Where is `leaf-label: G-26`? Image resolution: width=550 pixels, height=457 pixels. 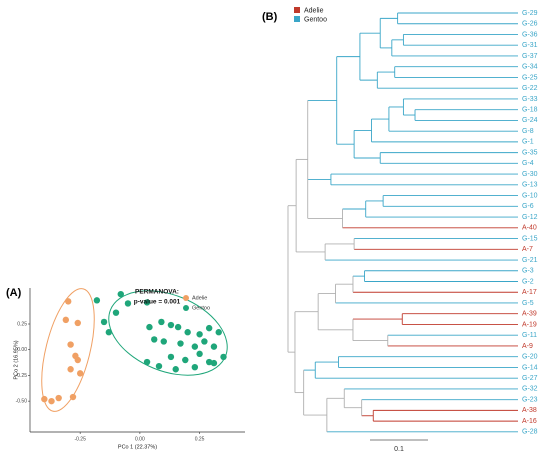 leaf-label: G-26 is located at coordinates (530, 24).